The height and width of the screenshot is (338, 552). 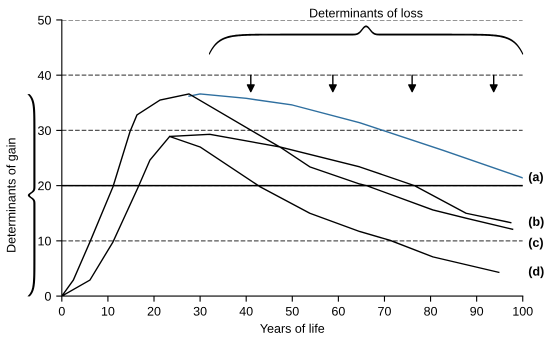 I want to click on y-tick-label: 20, so click(x=44, y=185).